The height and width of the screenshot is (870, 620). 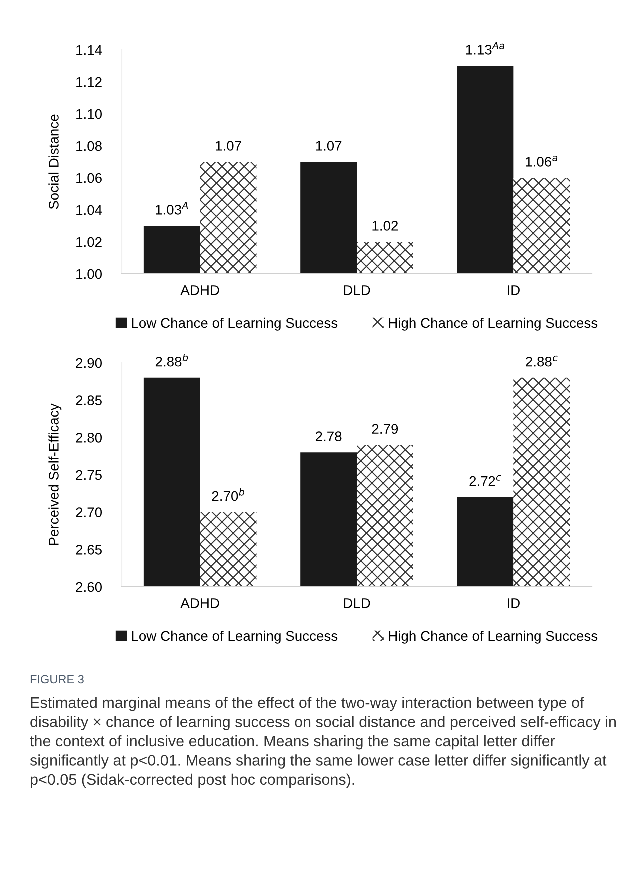 I want to click on y-tick-label: 2.85, so click(x=89, y=401).